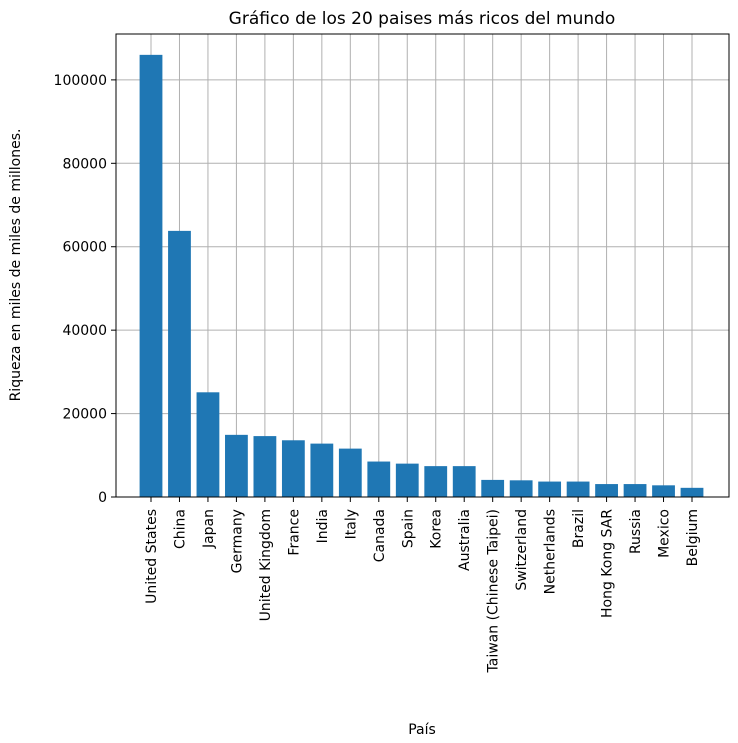 This screenshot has width=738, height=743. I want to click on x-tick-label: Korea, so click(437, 529).